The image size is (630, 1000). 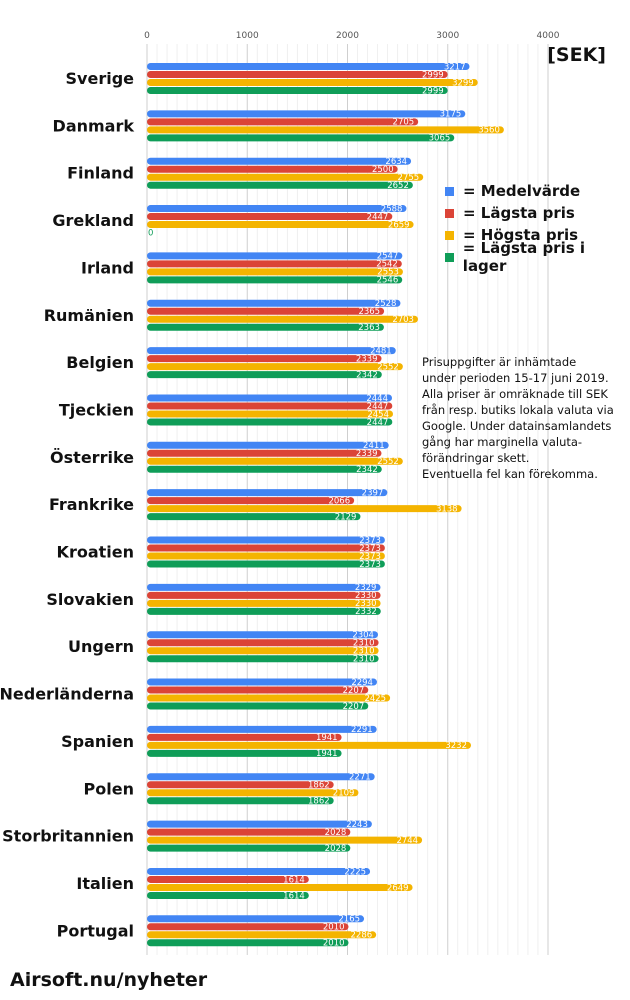 I want to click on bar-value-label: 2304, so click(x=363, y=636).